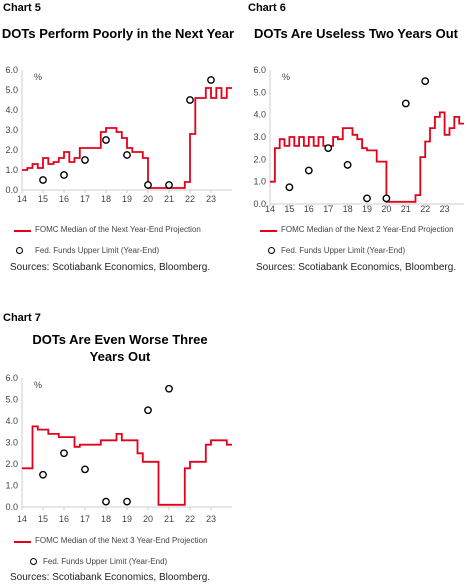 The height and width of the screenshot is (585, 474). I want to click on chart-7-label: Chart 7, so click(22, 318).